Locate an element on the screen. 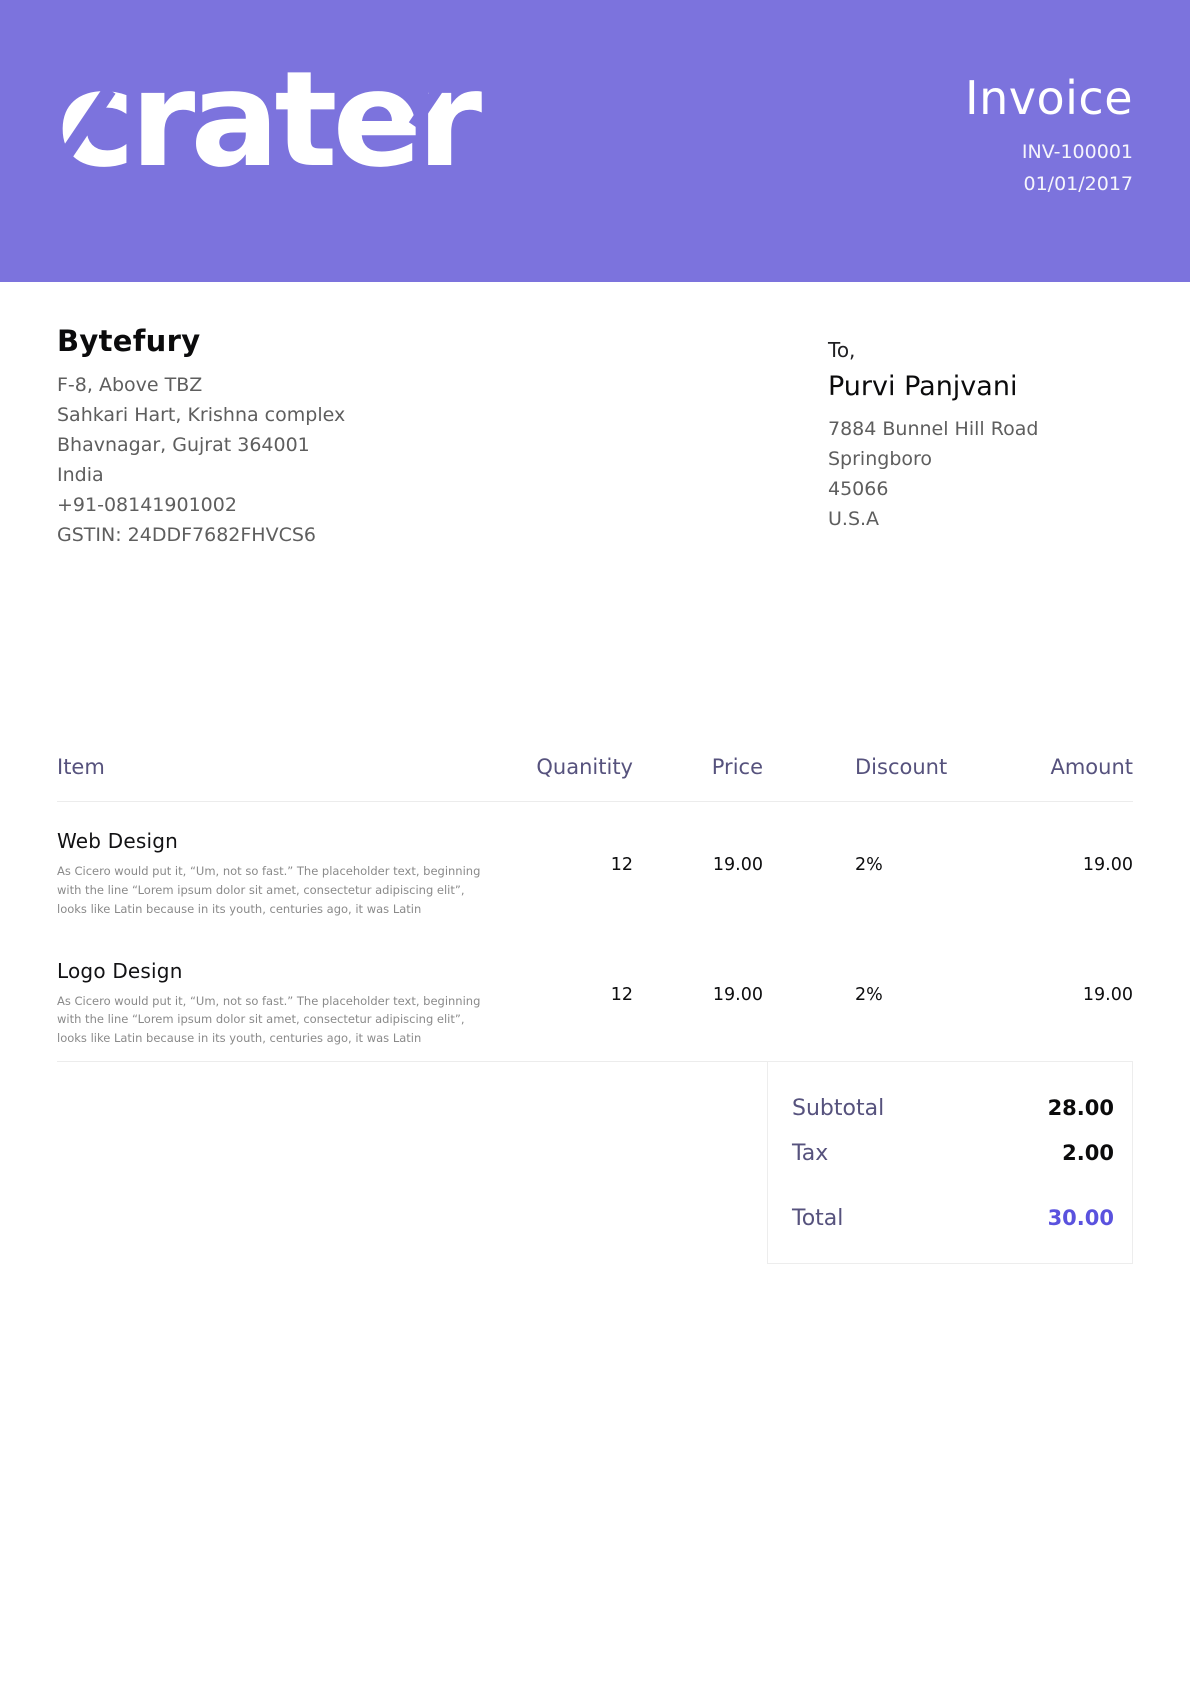  company-address-line: India is located at coordinates (80, 475).